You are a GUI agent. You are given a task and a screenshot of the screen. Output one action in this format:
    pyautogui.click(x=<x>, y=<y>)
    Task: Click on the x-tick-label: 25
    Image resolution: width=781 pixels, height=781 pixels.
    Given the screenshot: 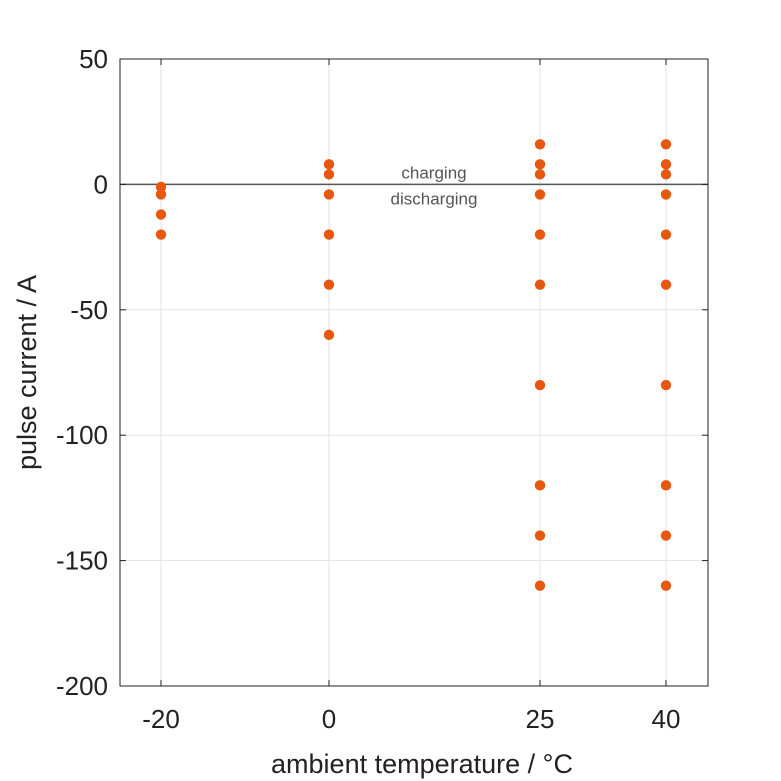 What is the action you would take?
    pyautogui.click(x=540, y=719)
    